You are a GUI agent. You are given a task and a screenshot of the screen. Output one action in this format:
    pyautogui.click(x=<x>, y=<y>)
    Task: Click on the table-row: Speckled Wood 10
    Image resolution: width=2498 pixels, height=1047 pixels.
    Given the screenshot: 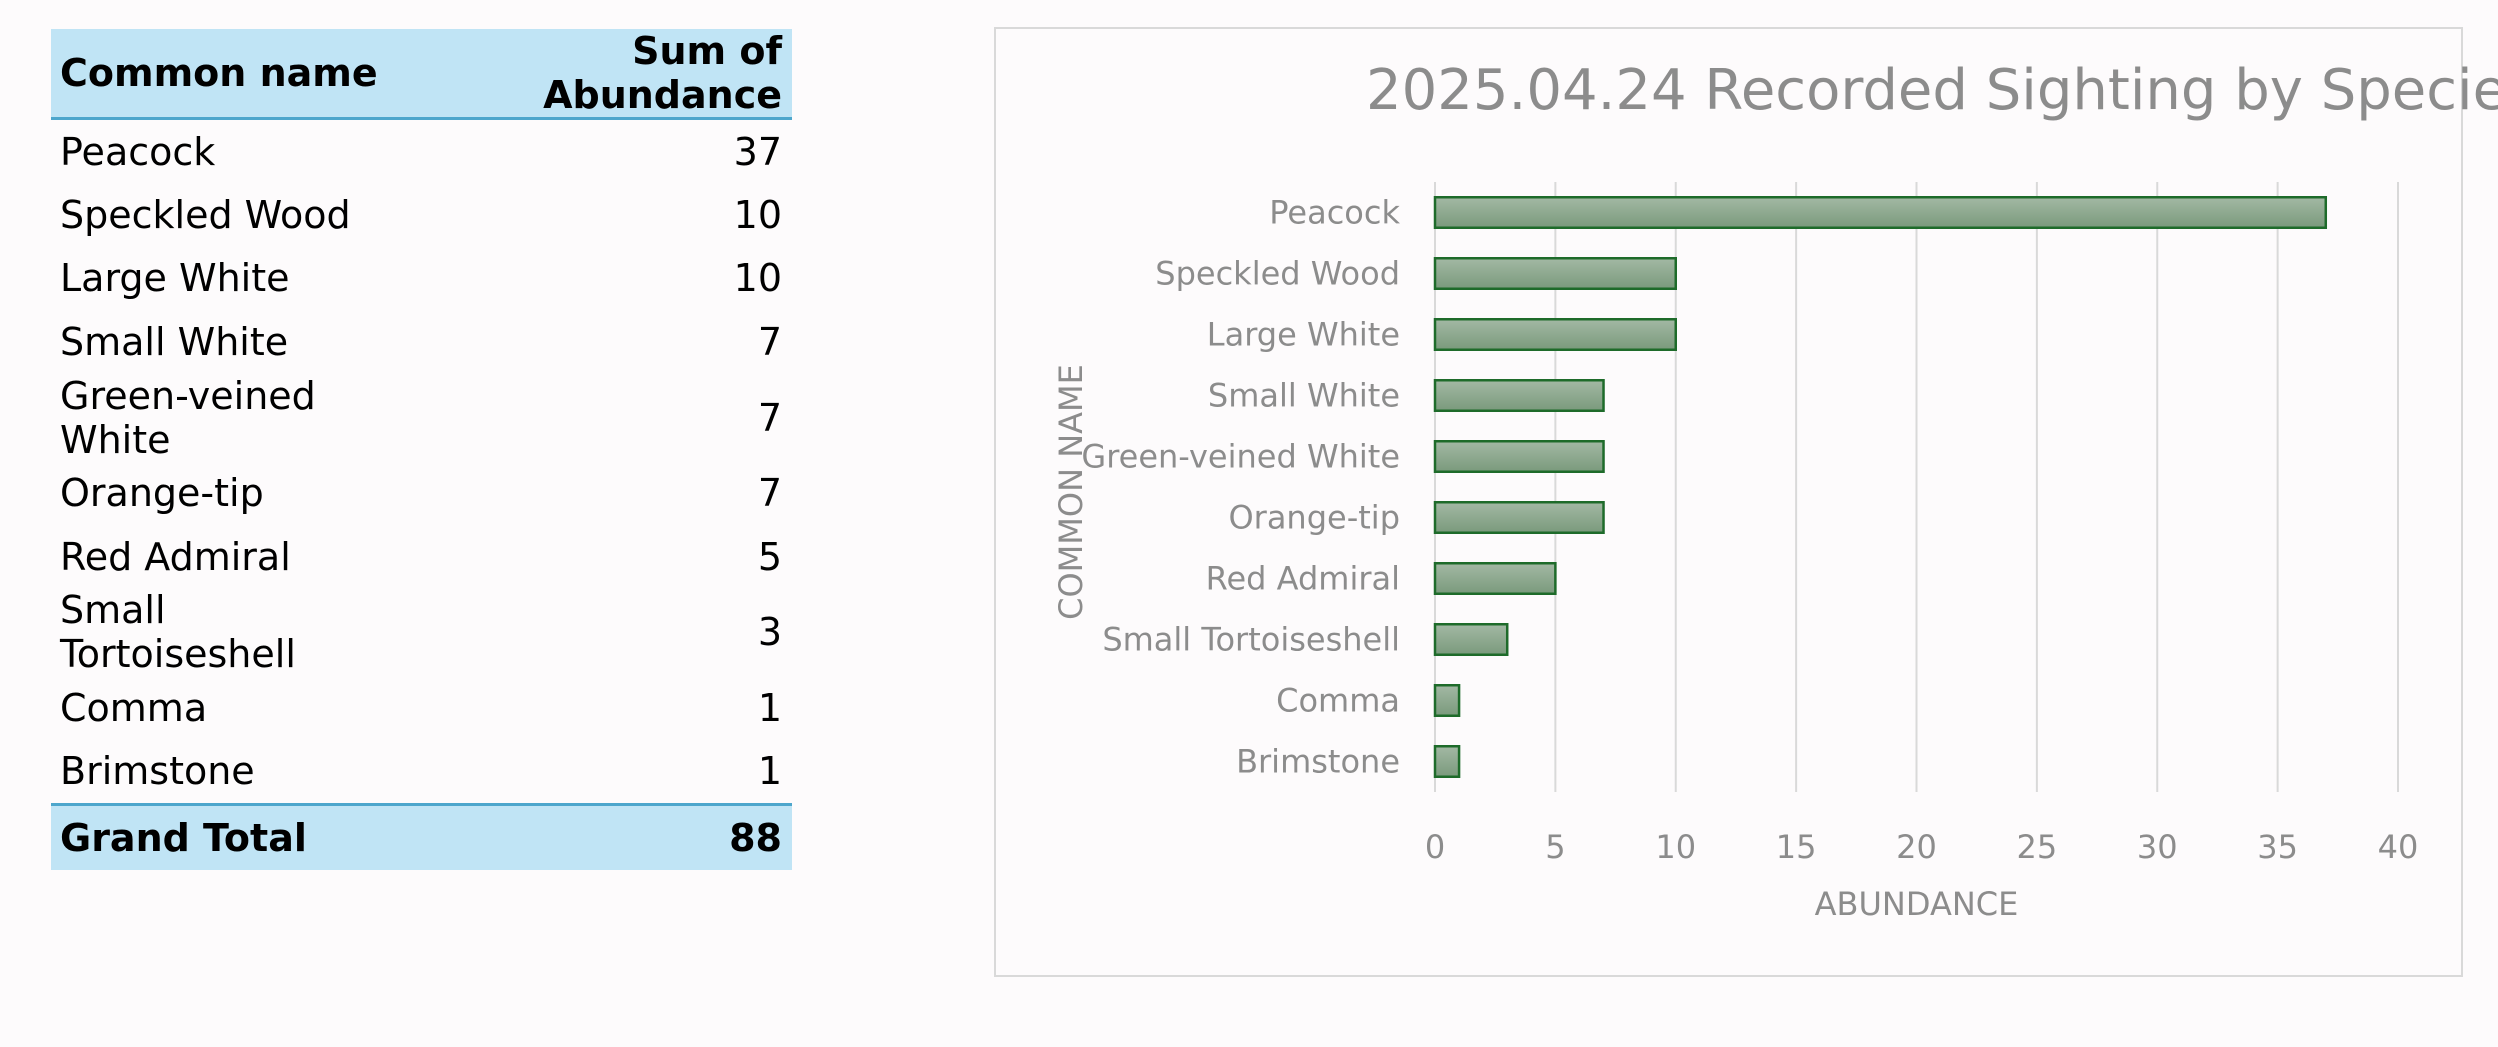 What is the action you would take?
    pyautogui.click(x=421, y=214)
    